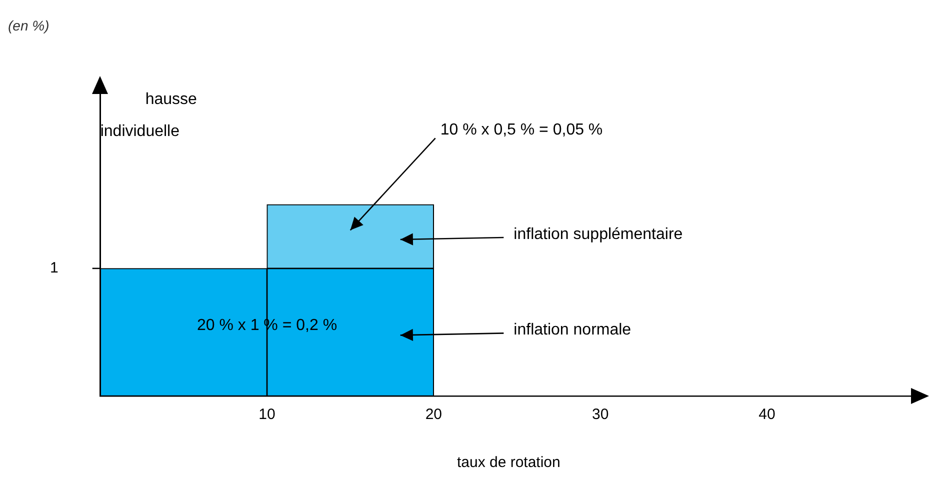 This screenshot has height=484, width=947. Describe the element at coordinates (433, 415) in the screenshot. I see `x-tick-label: 20` at that location.